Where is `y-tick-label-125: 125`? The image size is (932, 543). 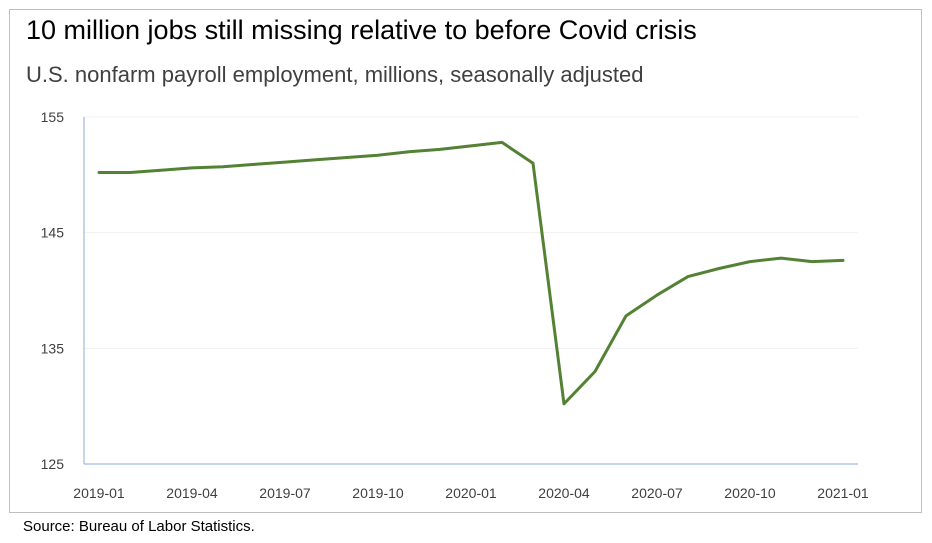
y-tick-label-125: 125 is located at coordinates (53, 464).